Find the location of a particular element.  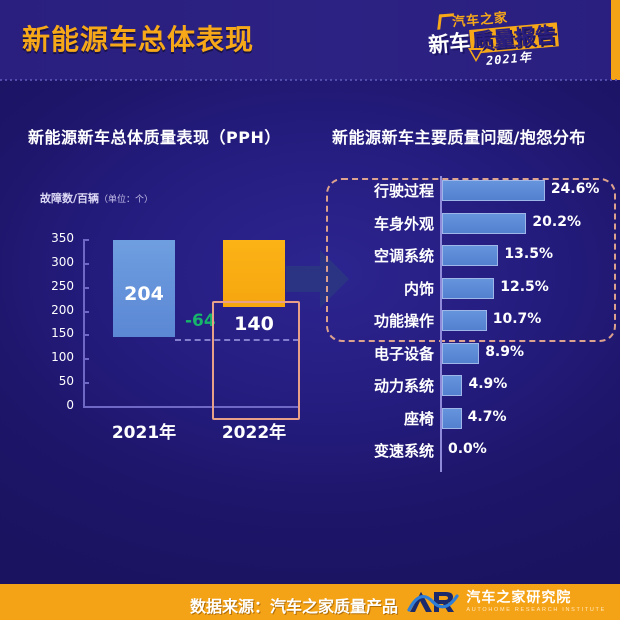

axis-note-main: 故障数/百辆 is located at coordinates (70, 198).